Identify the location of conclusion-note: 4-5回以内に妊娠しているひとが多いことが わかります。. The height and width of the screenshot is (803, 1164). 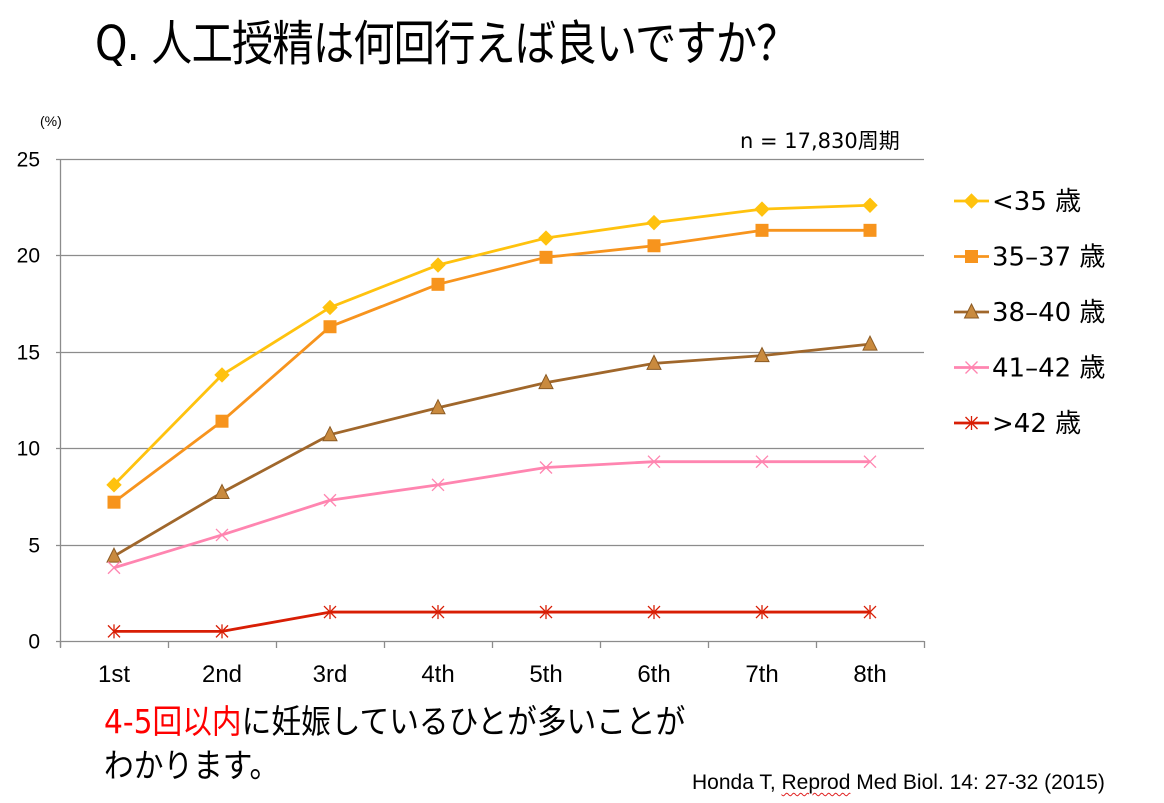
(394, 744).